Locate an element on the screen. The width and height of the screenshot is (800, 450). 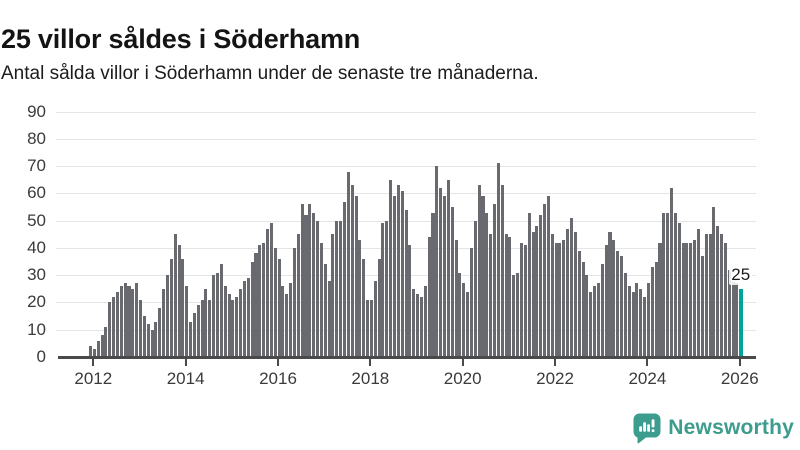
y-axis-label: 90 is located at coordinates (36, 111).